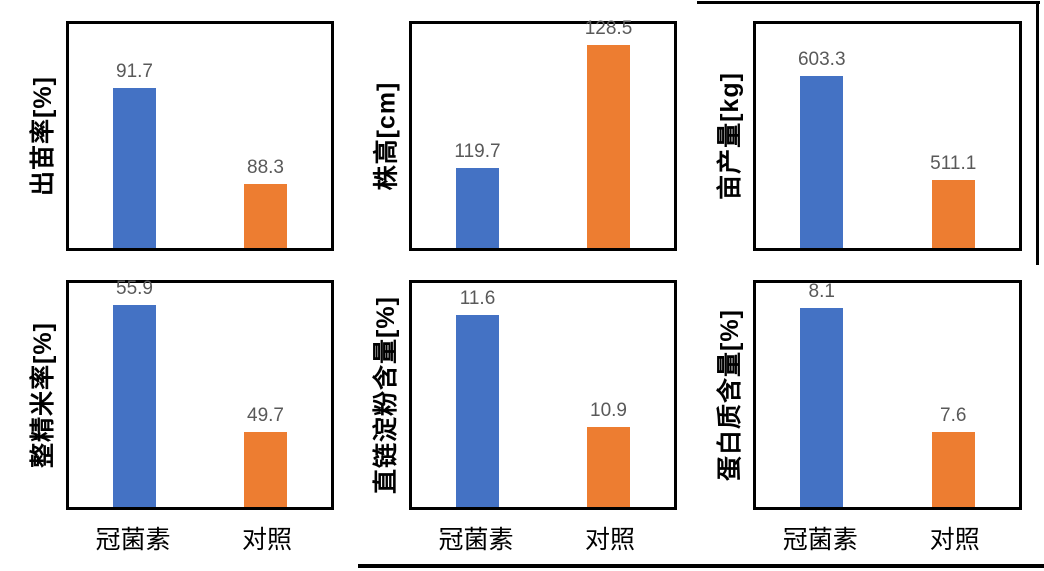 This screenshot has height=571, width=1044. What do you see at coordinates (821, 291) in the screenshot?
I see `bar-value-label: 8.1` at bounding box center [821, 291].